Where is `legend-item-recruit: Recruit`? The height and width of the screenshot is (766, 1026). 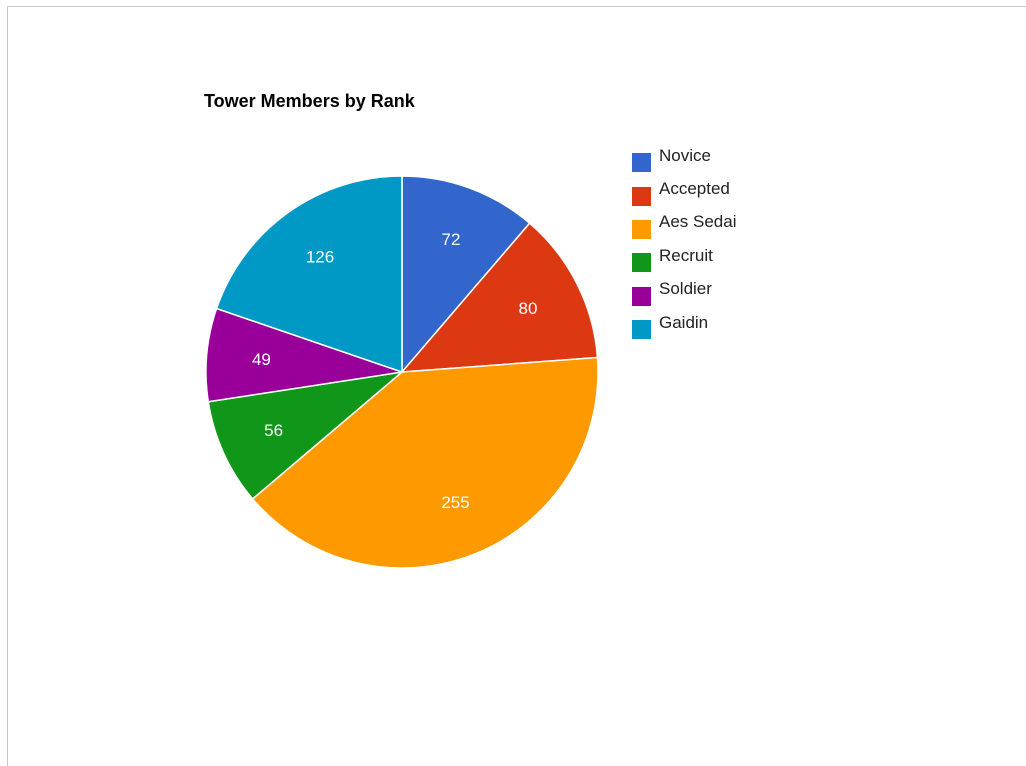
legend-item-recruit: Recruit is located at coordinates (684, 262).